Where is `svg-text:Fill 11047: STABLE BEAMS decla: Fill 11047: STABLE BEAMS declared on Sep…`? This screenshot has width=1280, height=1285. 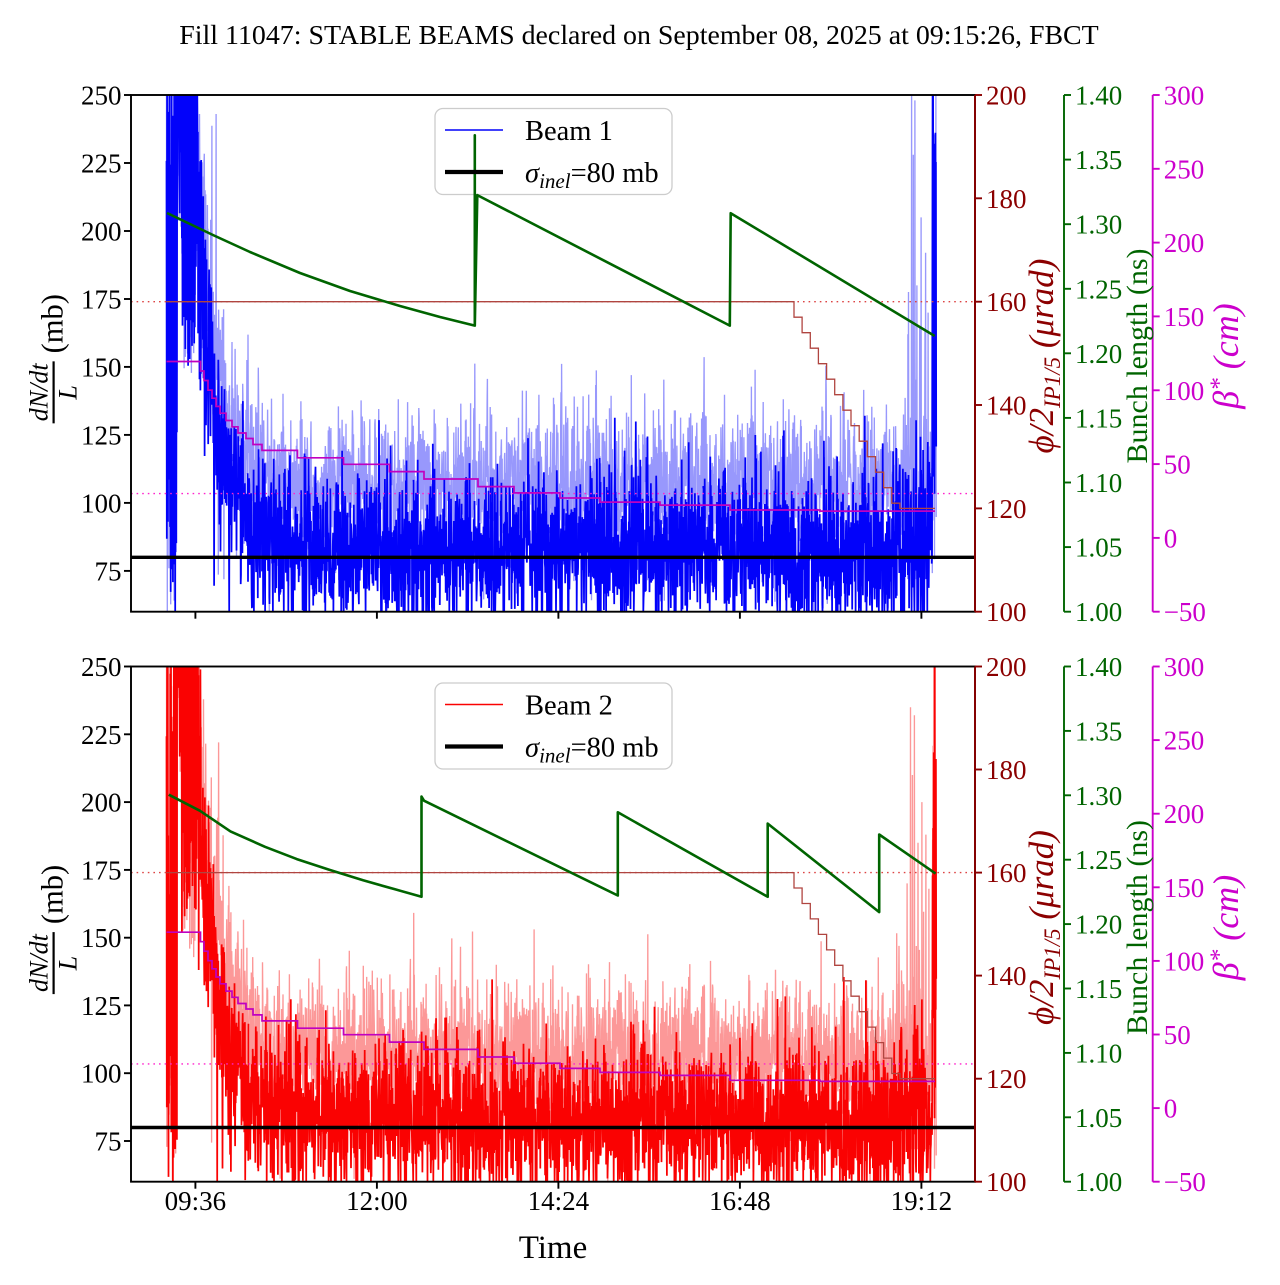 svg-text:Fill 11047: STABLE BEAMS decla: Fill 11047: STABLE BEAMS declared on Sep… is located at coordinates (638, 35).